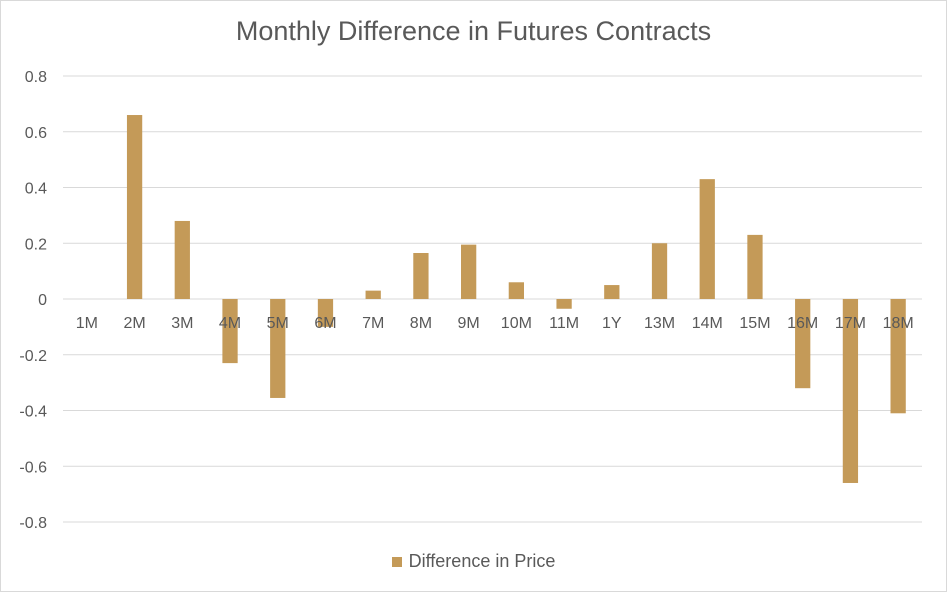 This screenshot has height=592, width=947. I want to click on legend-swatch, so click(396, 561).